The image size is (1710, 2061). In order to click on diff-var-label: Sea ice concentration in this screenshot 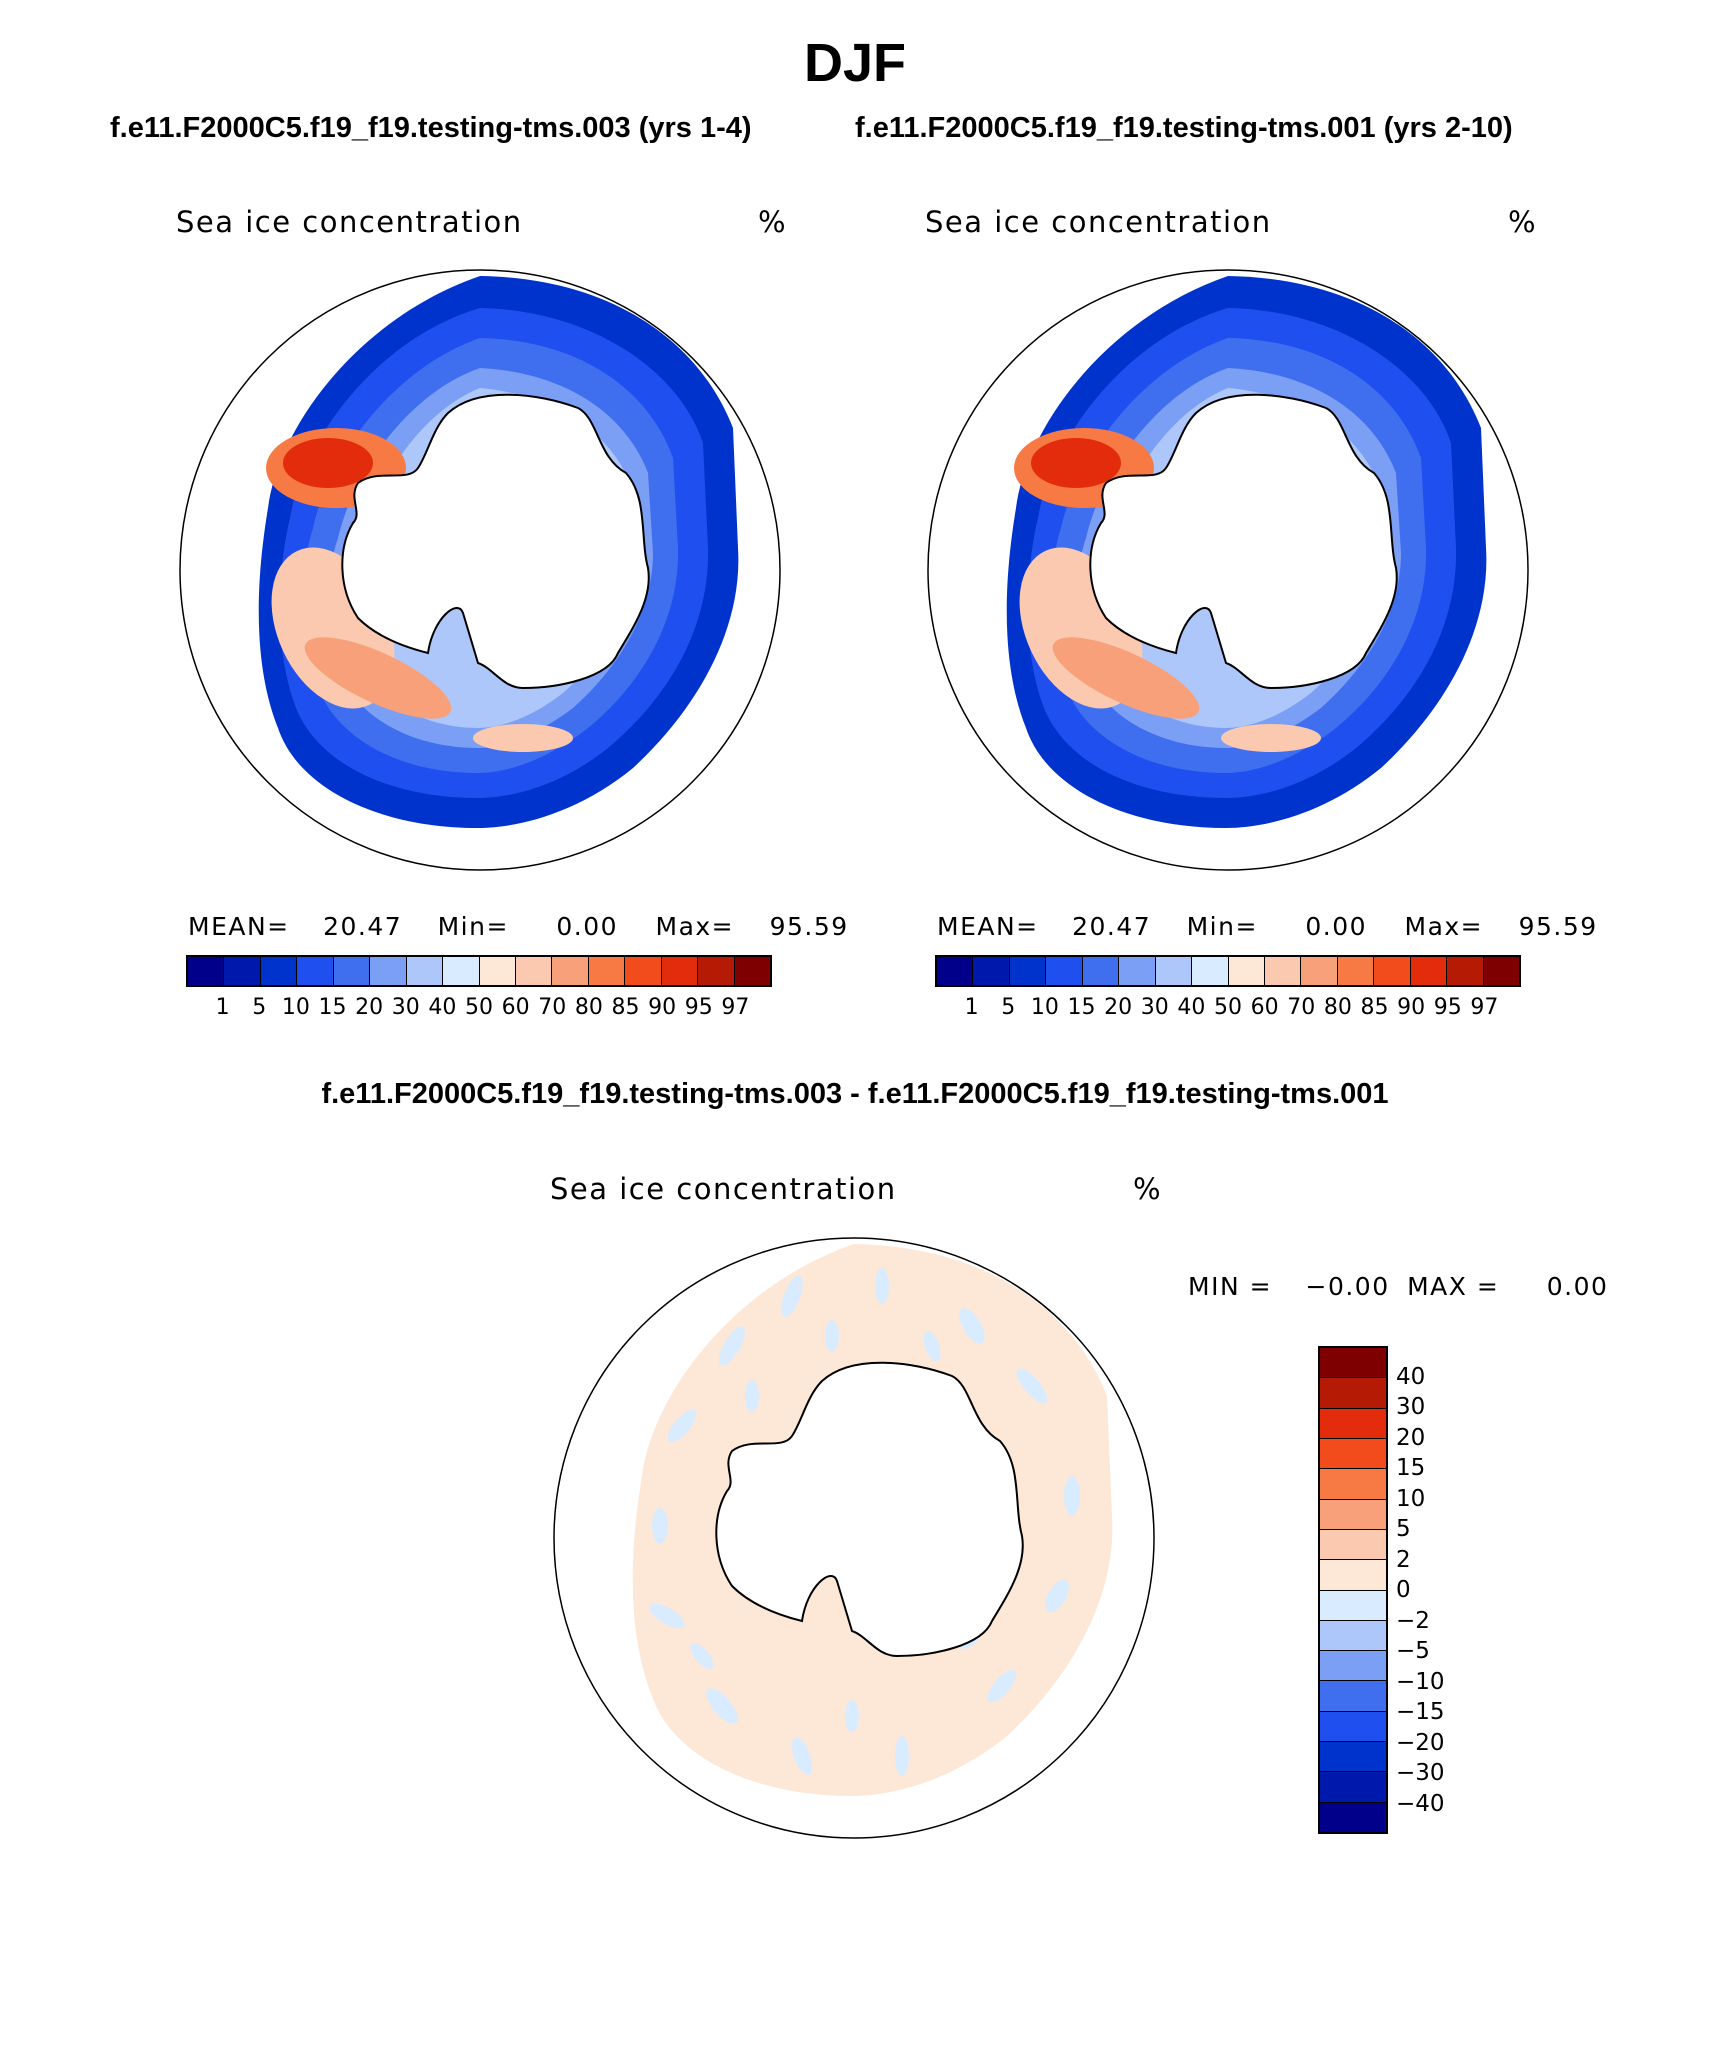, I will do `click(723, 1189)`.